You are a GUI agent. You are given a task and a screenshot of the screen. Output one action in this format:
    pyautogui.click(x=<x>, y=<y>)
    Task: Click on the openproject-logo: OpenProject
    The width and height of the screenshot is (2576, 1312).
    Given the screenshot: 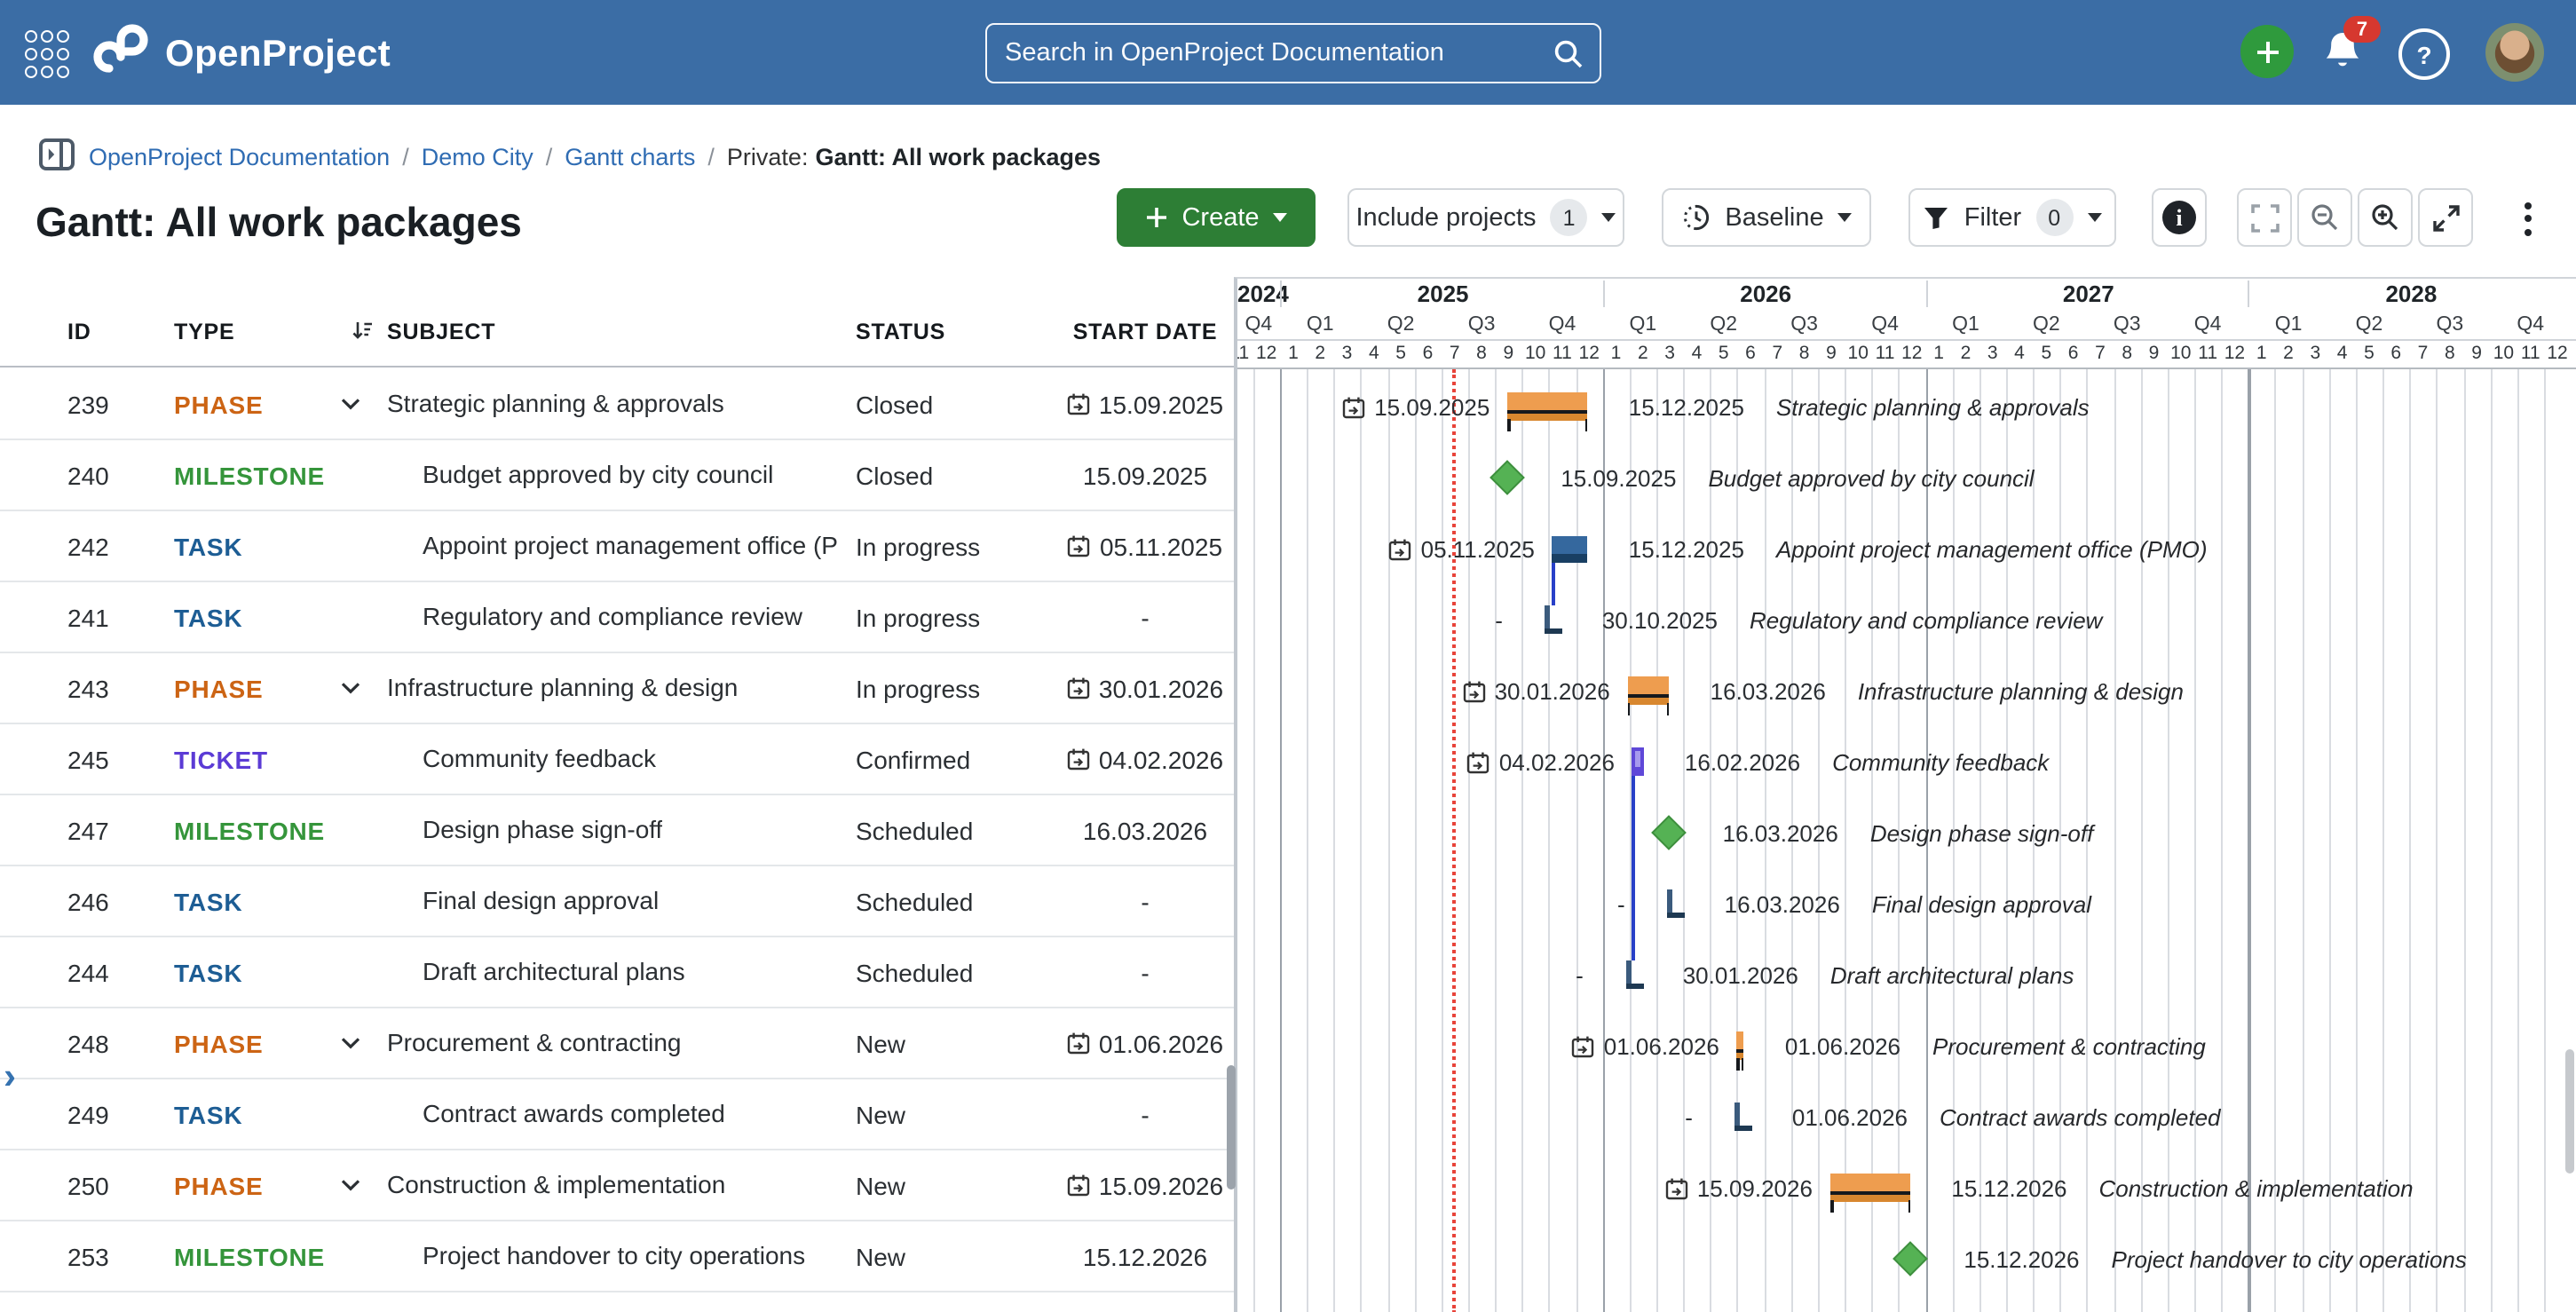 What is the action you would take?
    pyautogui.click(x=241, y=54)
    